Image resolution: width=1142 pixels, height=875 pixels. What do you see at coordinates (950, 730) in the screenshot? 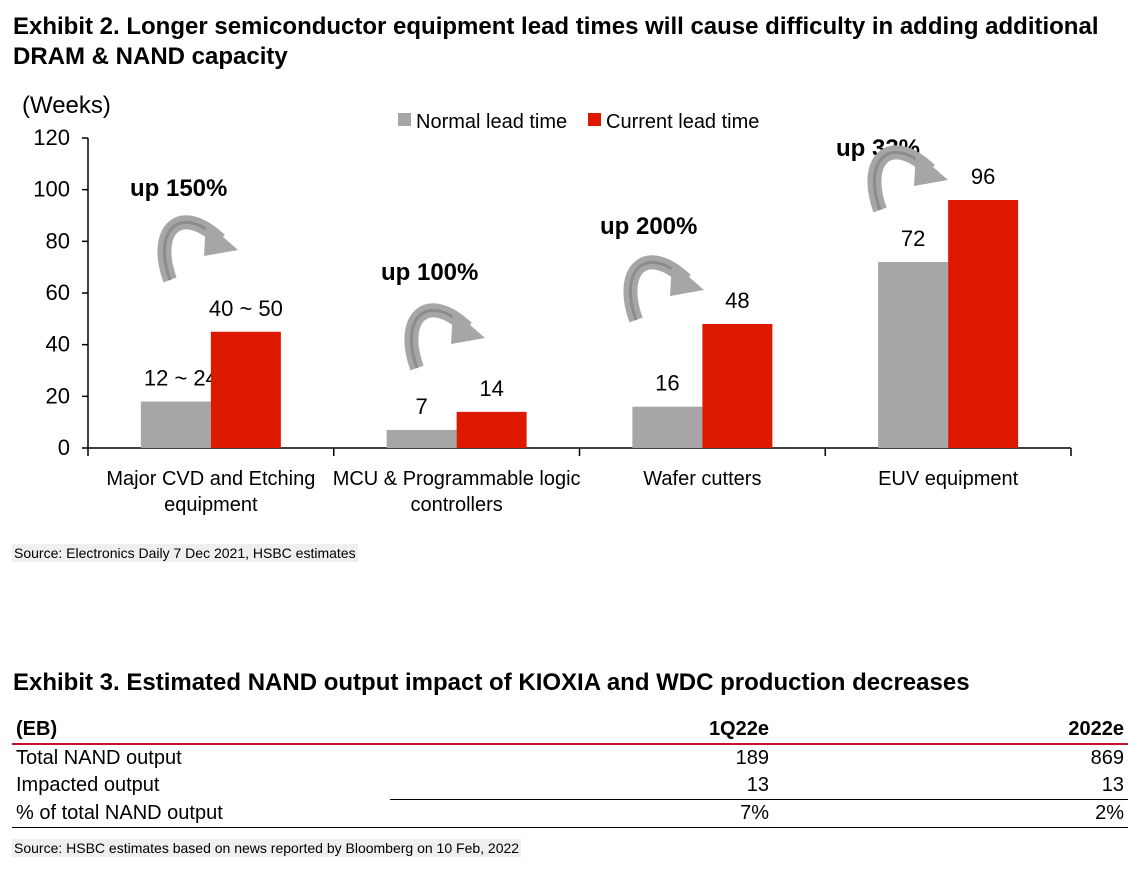
I see `header-2022e: 2022e` at bounding box center [950, 730].